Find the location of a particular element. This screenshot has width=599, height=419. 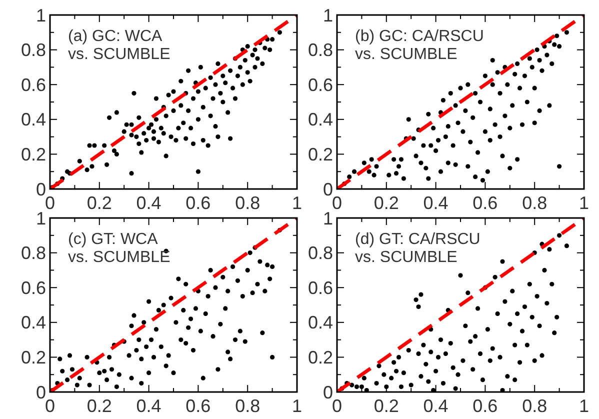

annotation: (a) GC: WCA vs. SCUMBLE is located at coordinates (119, 45).